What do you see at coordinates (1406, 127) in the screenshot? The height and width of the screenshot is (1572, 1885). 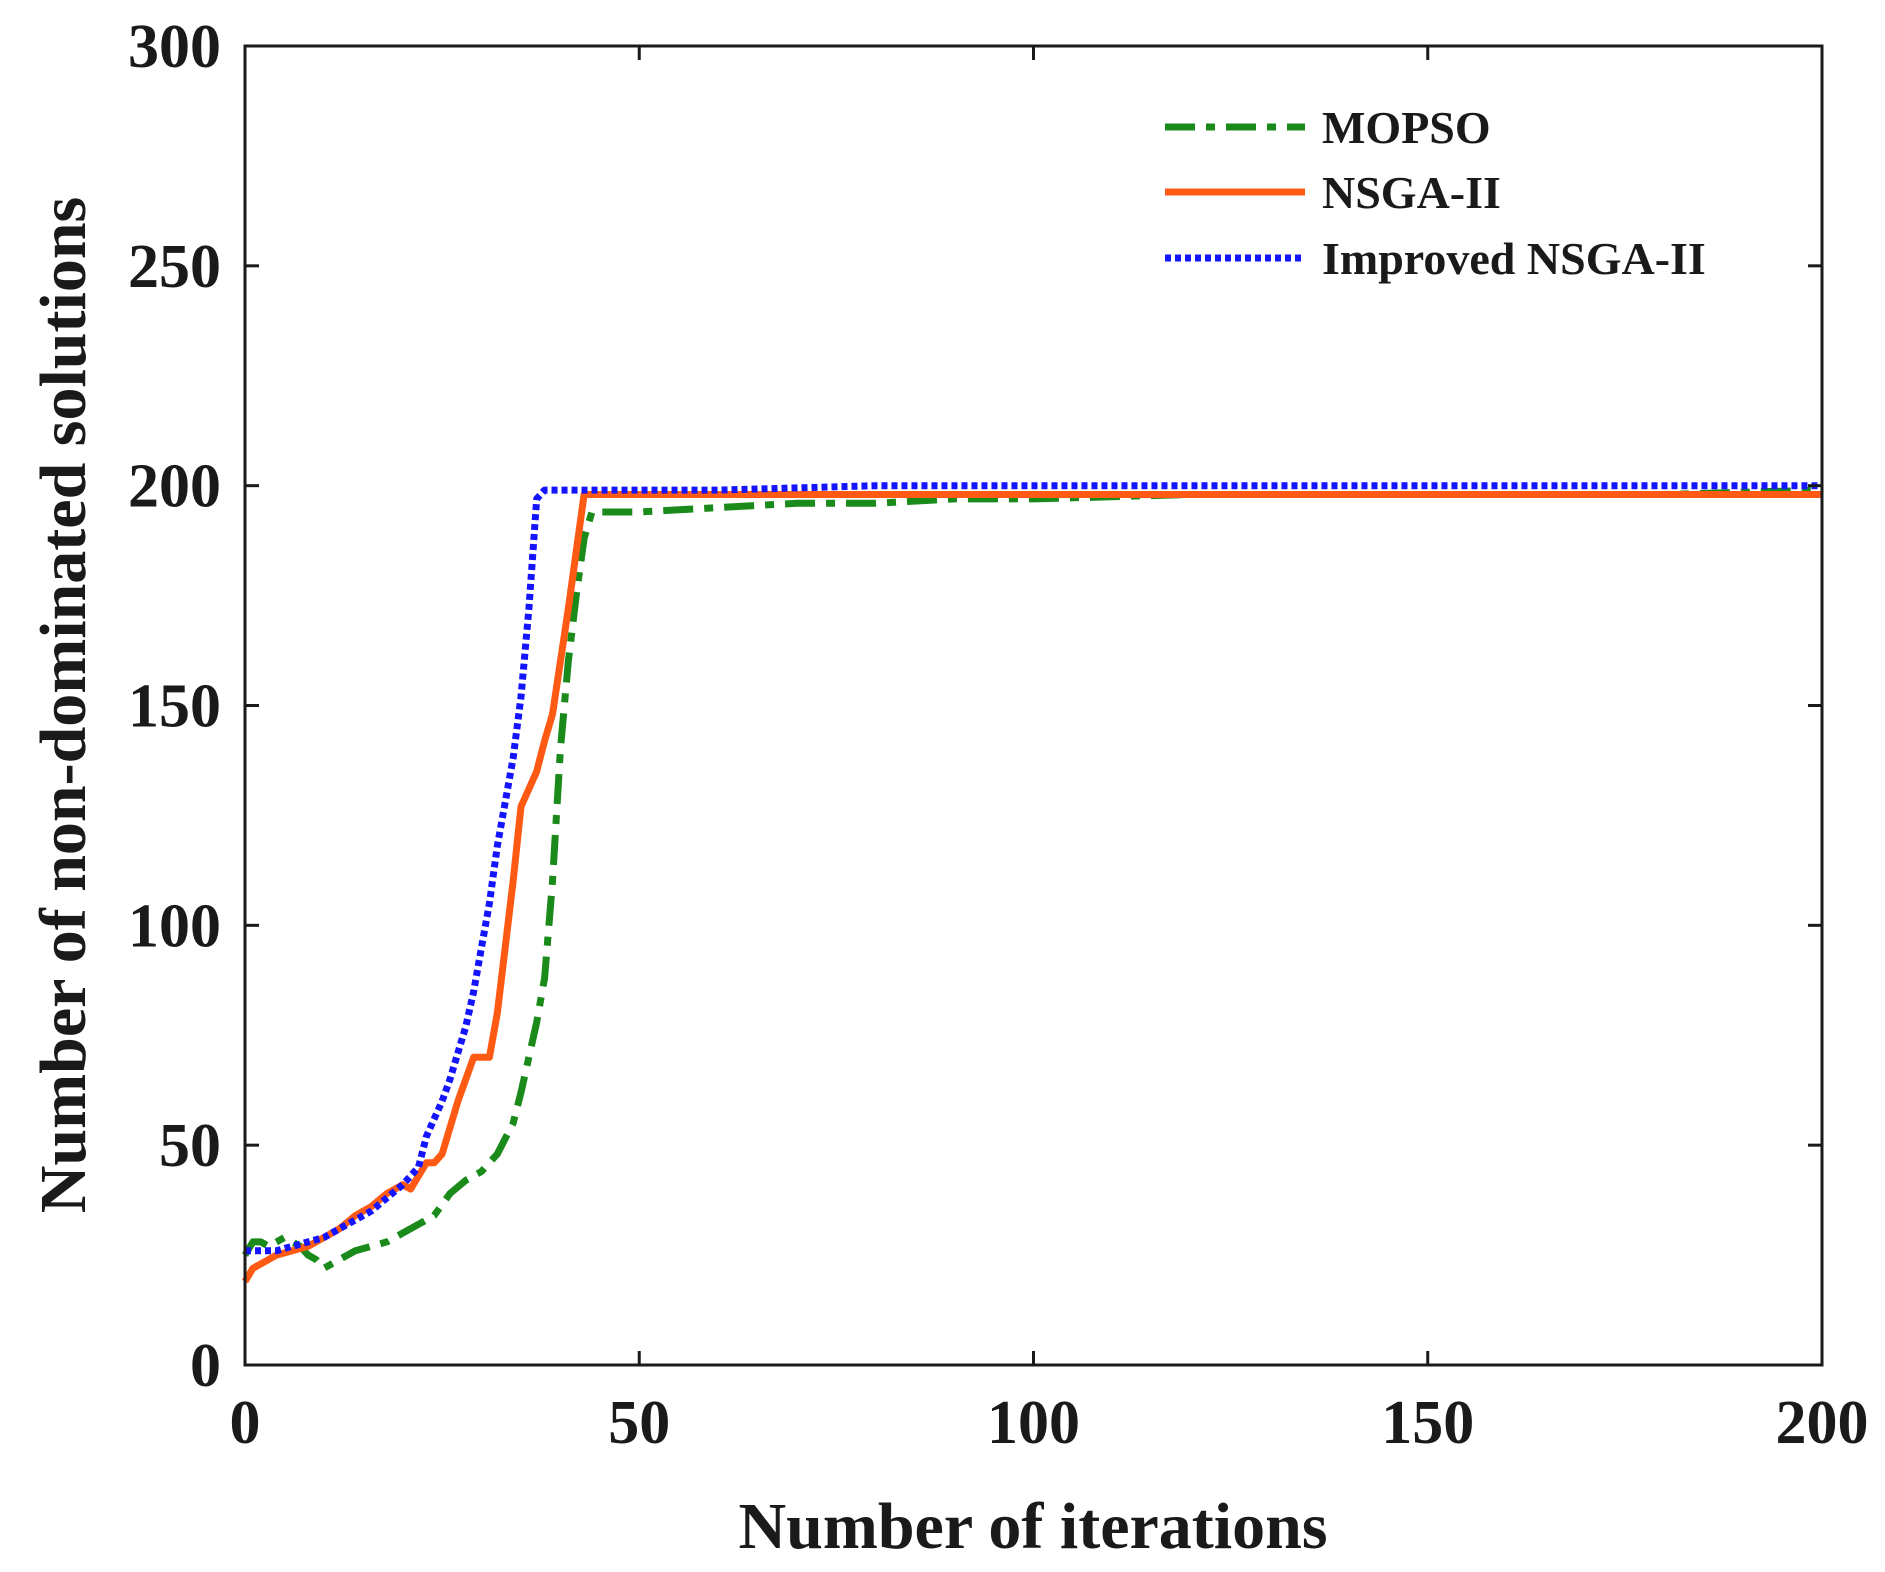 I see `legend-label: MOPSO` at bounding box center [1406, 127].